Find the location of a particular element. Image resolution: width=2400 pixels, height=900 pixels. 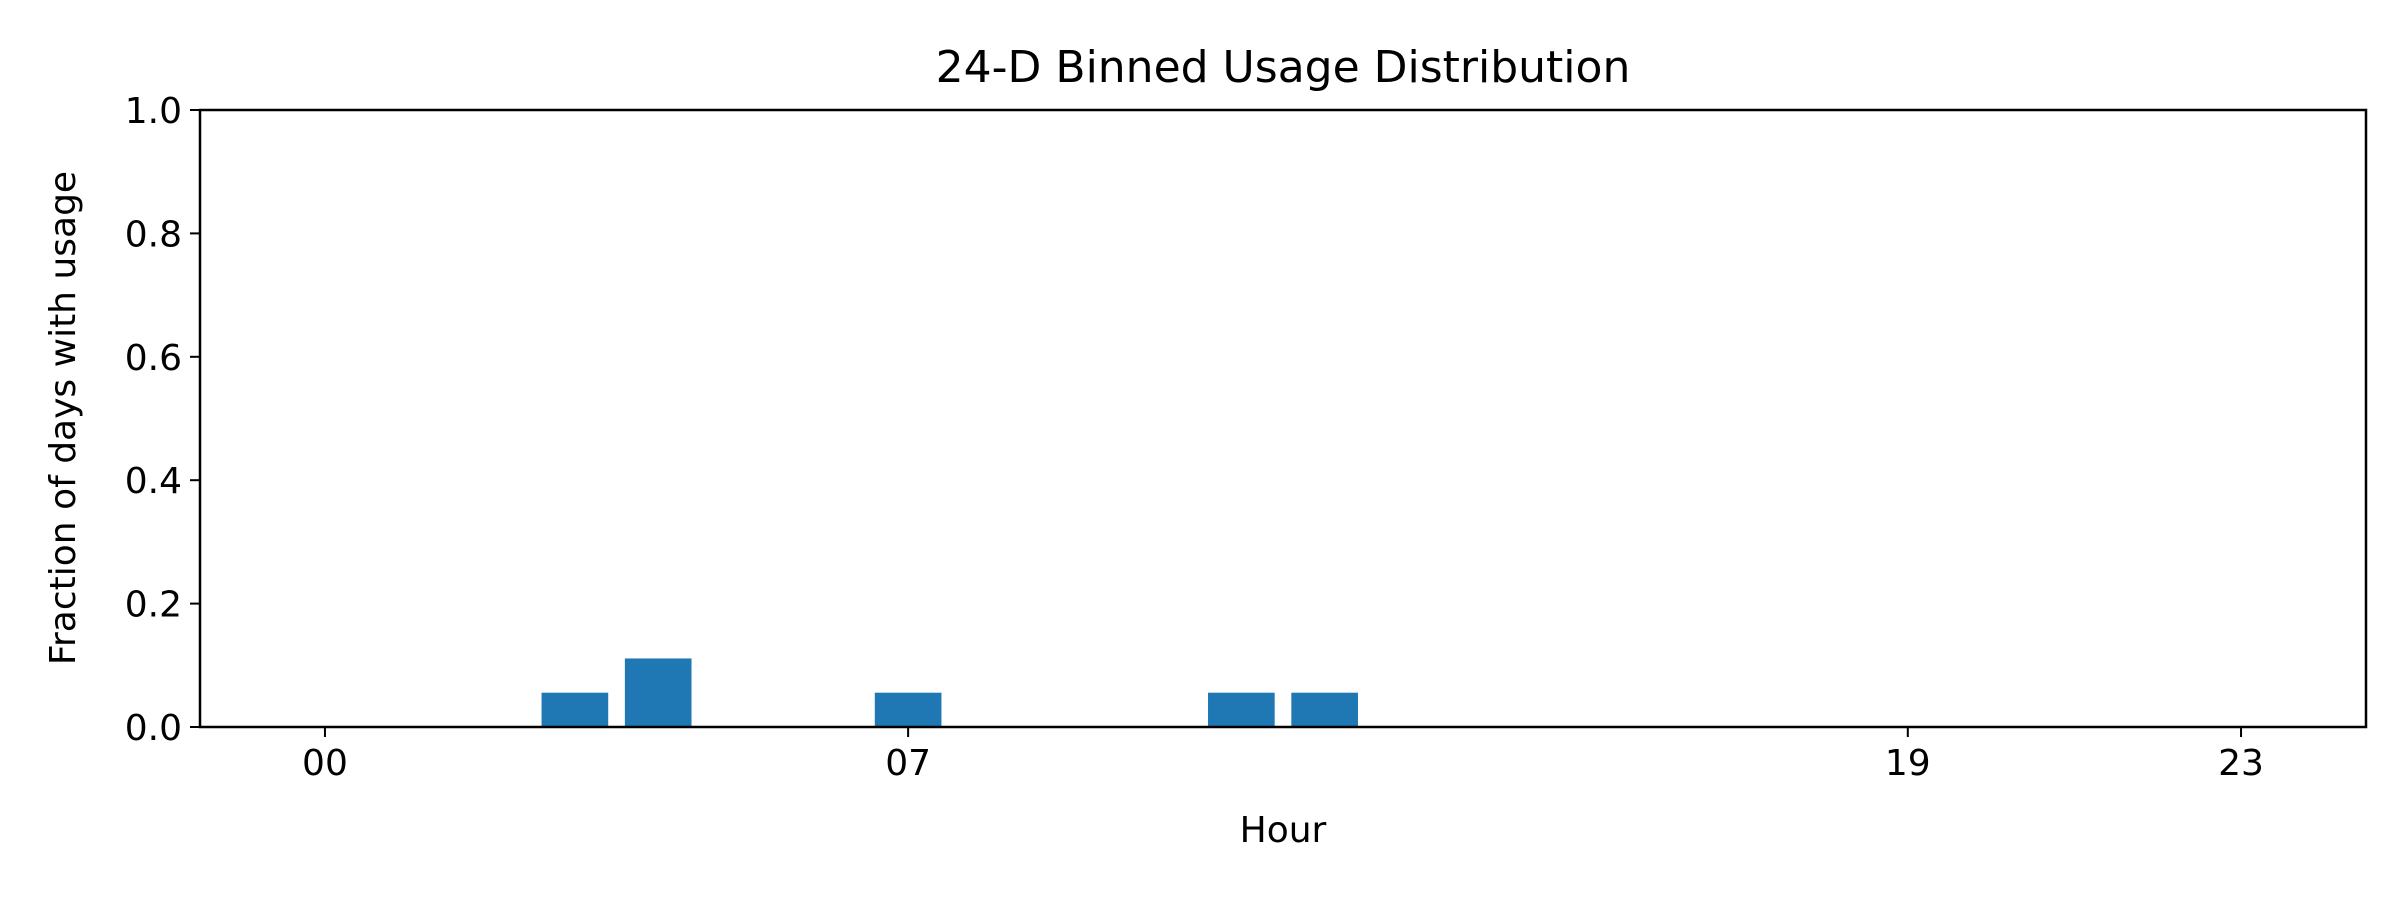

y-tick-label: 0.6 is located at coordinates (153, 358).